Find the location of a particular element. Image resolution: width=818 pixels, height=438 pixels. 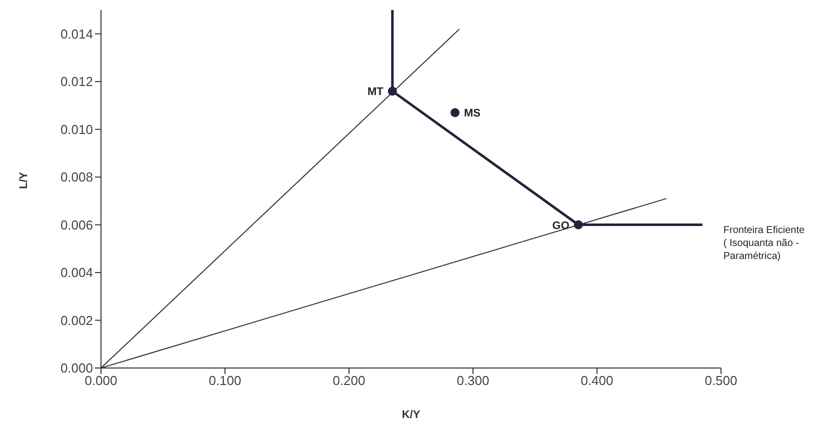

x-tick-label: 0.300 is located at coordinates (473, 380).